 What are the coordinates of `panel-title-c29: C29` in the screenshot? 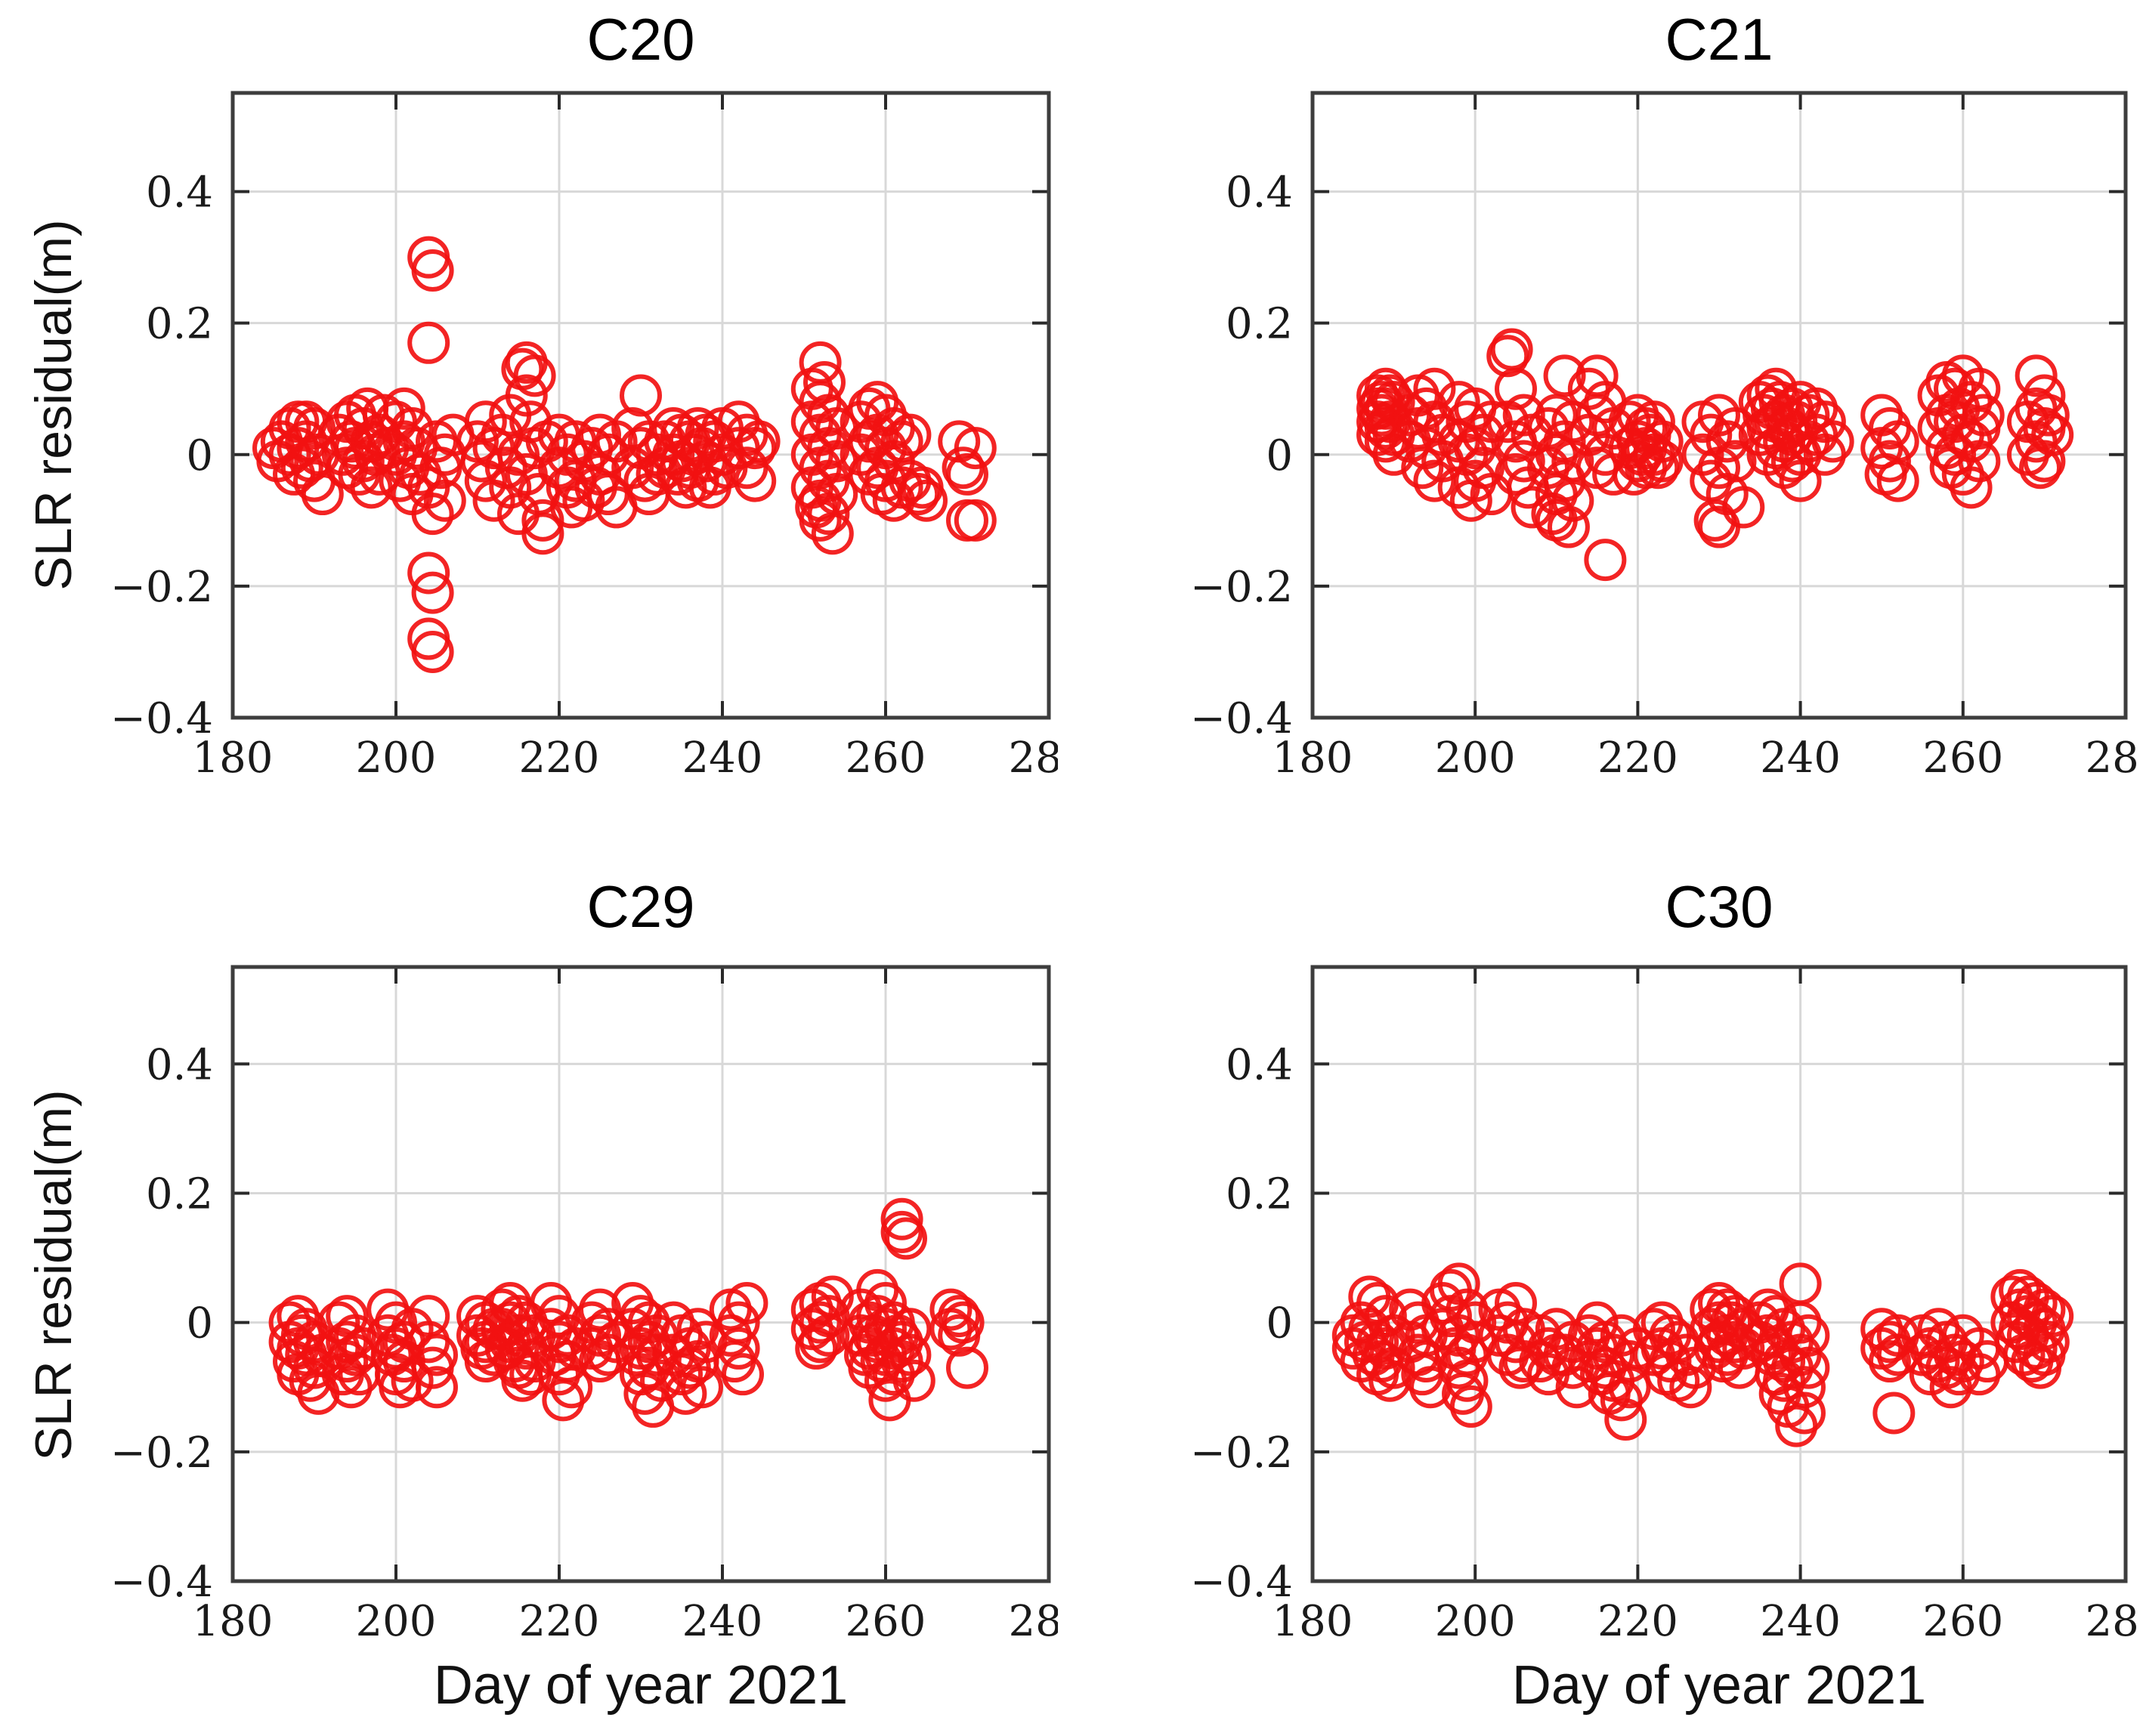 It's located at (640, 906).